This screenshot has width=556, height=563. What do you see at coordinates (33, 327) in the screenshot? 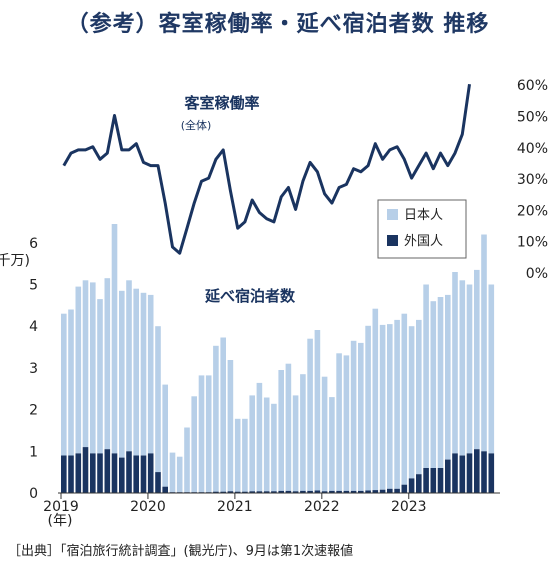
I see `y-left-tick-label: 4` at bounding box center [33, 327].